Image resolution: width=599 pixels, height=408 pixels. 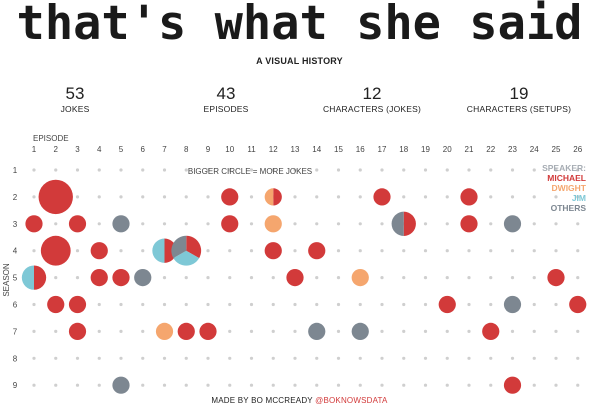 What do you see at coordinates (425, 149) in the screenshot?
I see `x-tick-label: 19` at bounding box center [425, 149].